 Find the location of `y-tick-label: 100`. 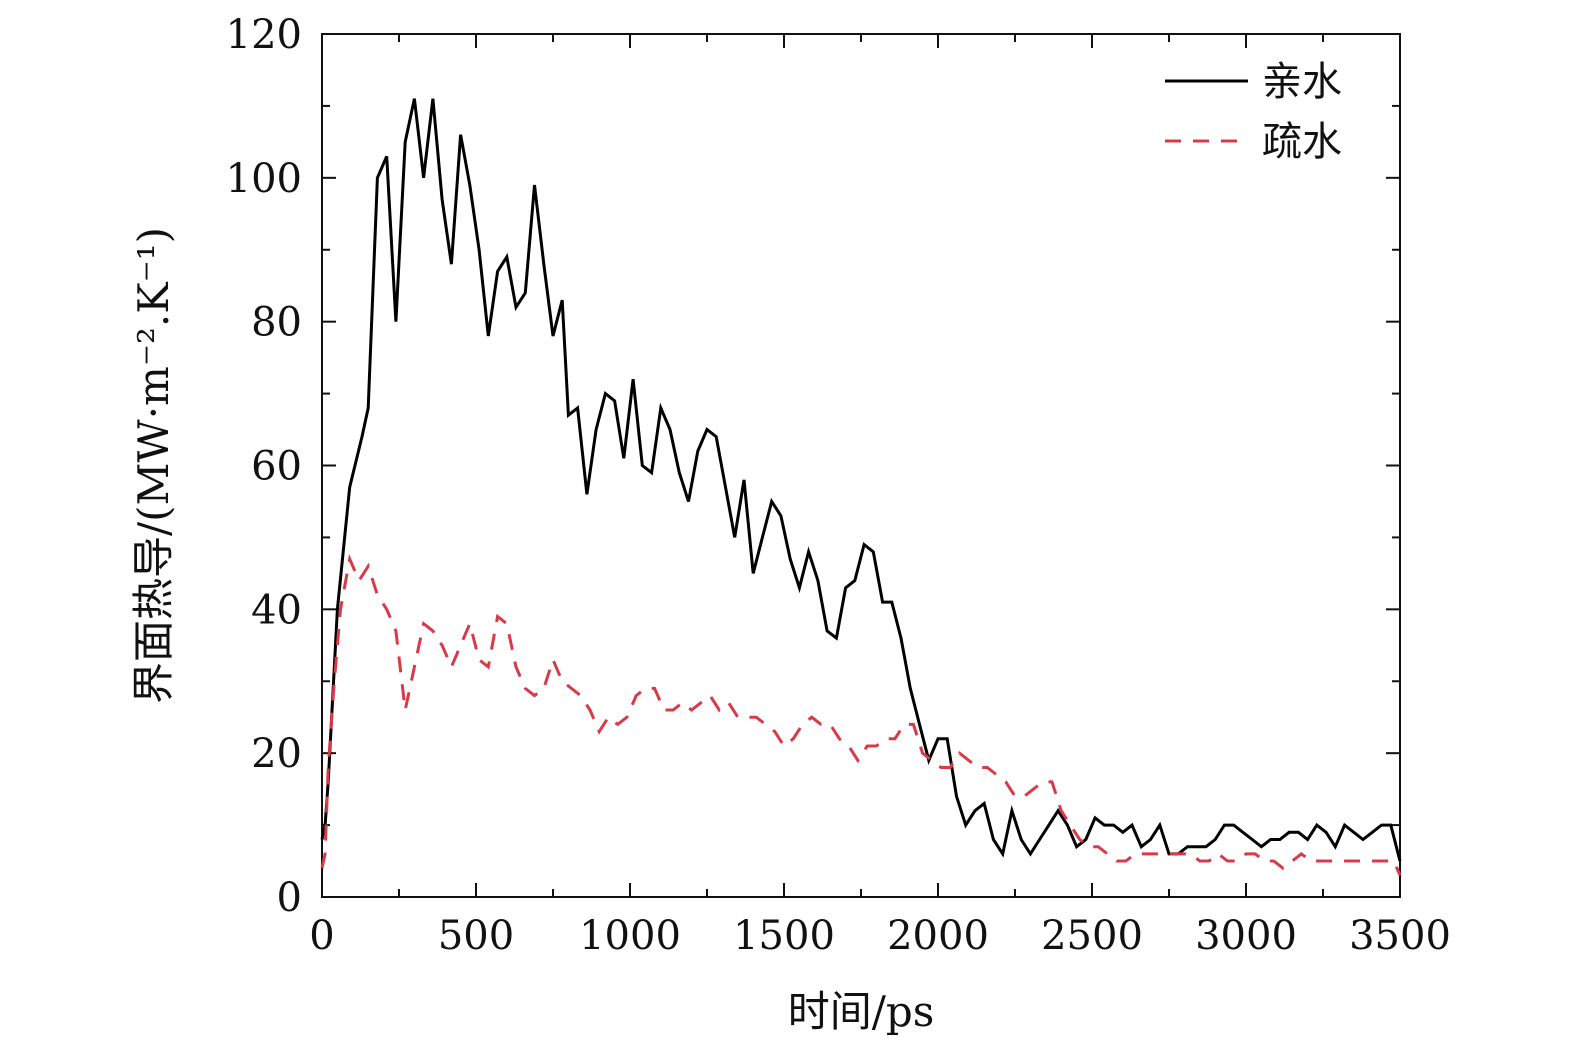

y-tick-label: 100 is located at coordinates (264, 179).